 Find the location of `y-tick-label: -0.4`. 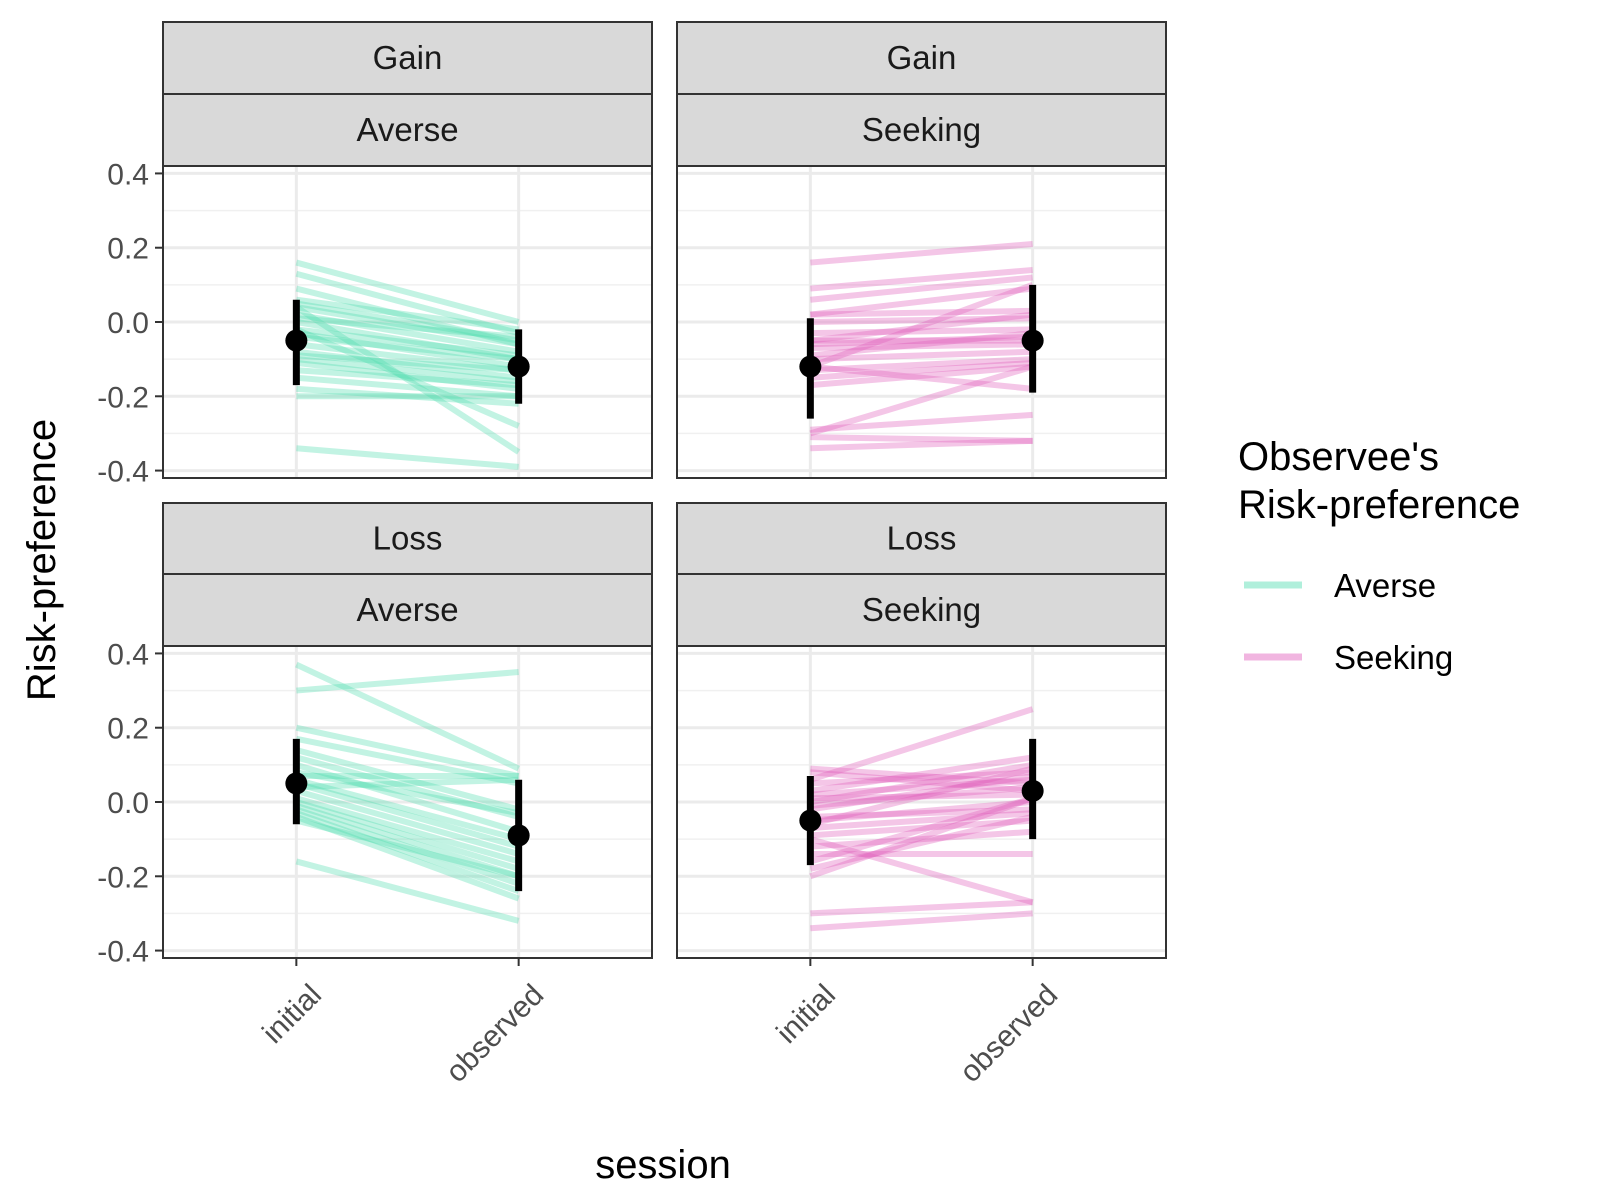

y-tick-label: -0.4 is located at coordinates (123, 472).